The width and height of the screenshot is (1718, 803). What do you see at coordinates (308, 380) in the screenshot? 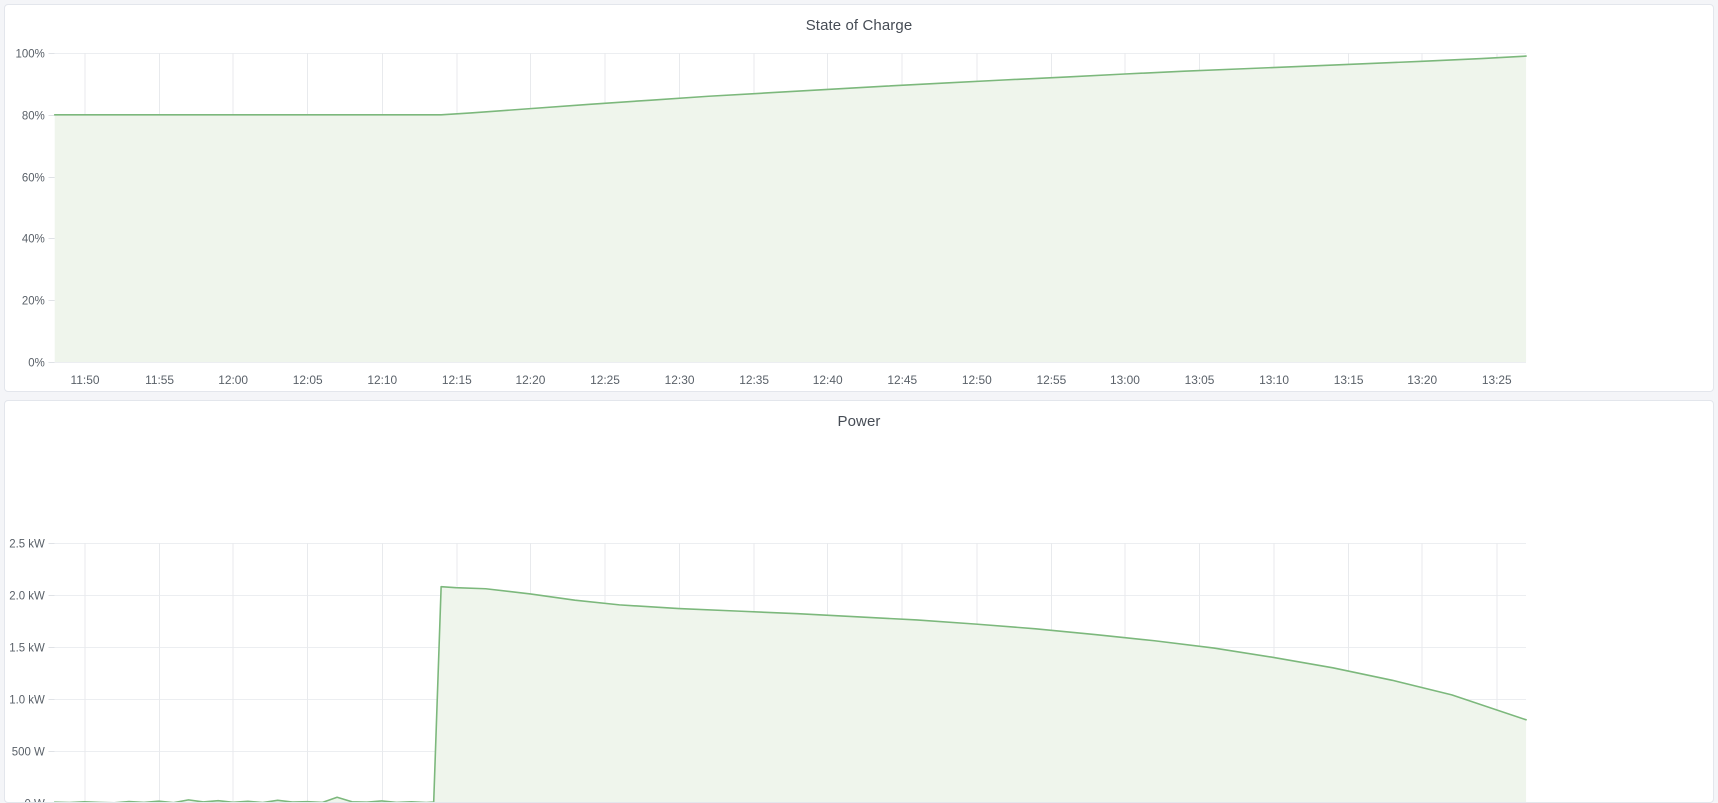
I see `x-axis-tick-label: 12:05` at bounding box center [308, 380].